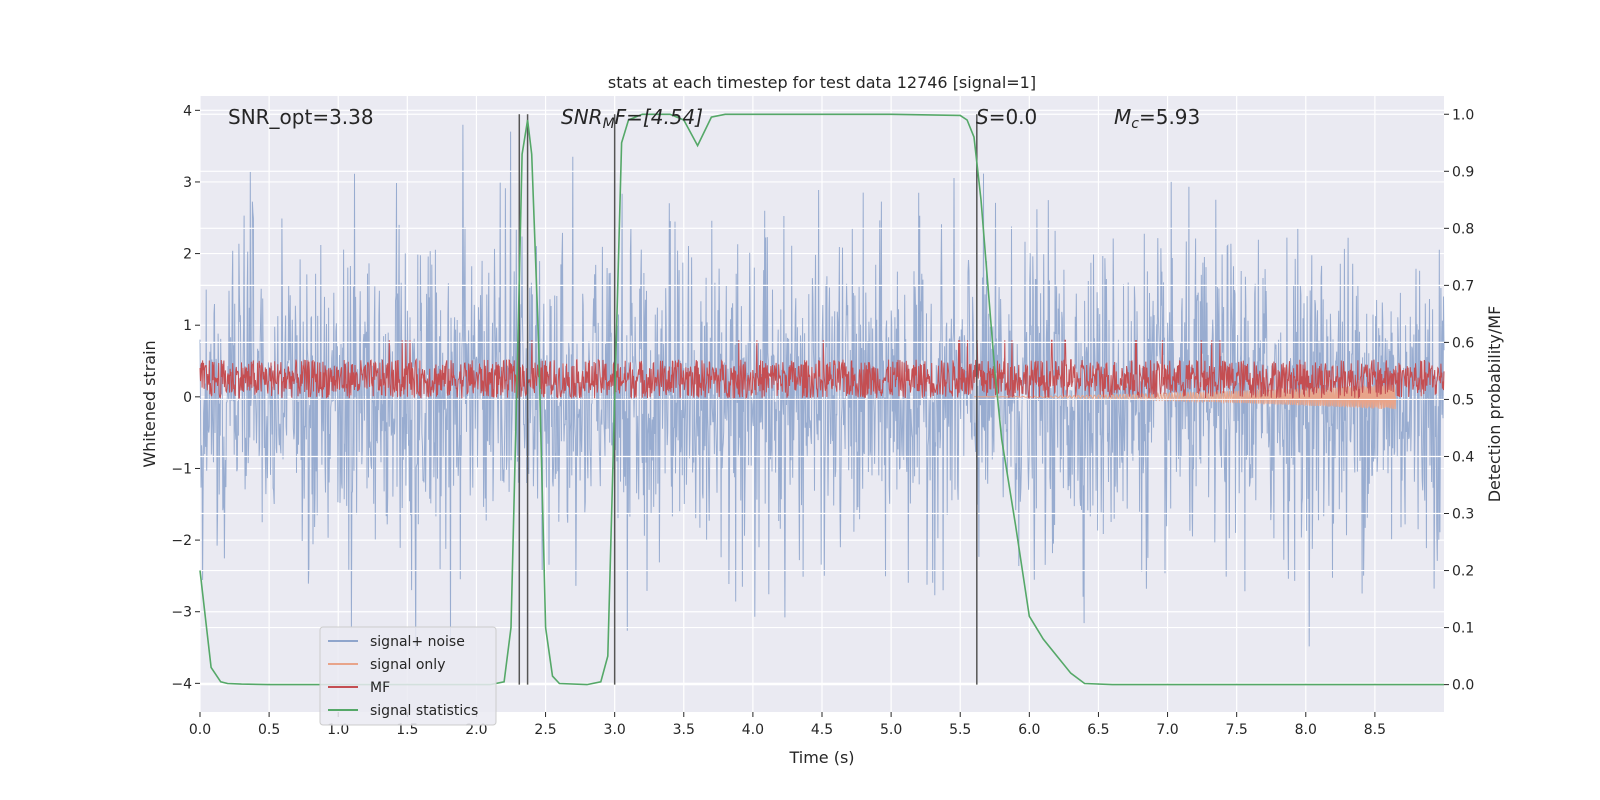  Describe the element at coordinates (149, 403) in the screenshot. I see `y-left-axis-label: Whitened strain` at that location.